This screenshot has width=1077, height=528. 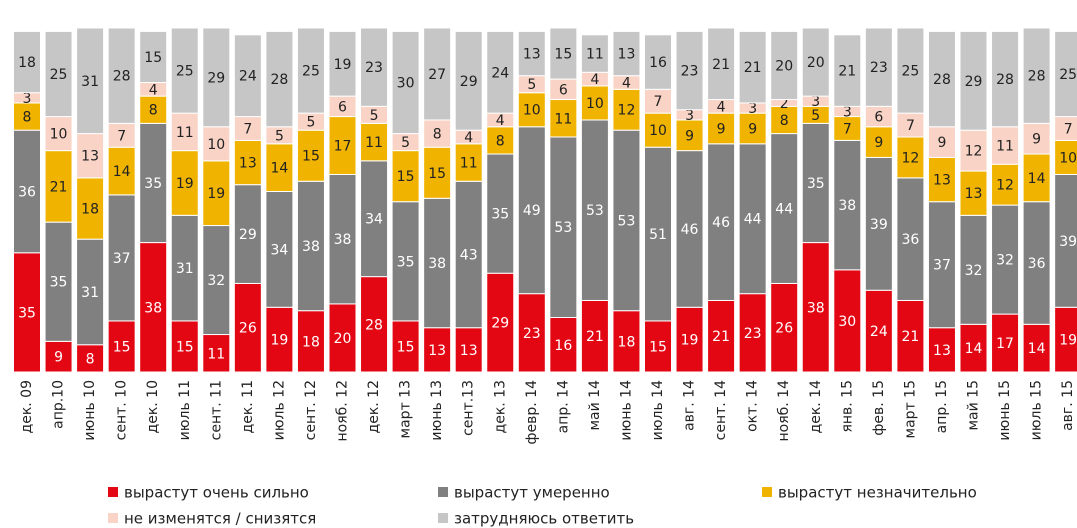 What do you see at coordinates (279, 250) in the screenshot?
I see `data-label: 34` at bounding box center [279, 250].